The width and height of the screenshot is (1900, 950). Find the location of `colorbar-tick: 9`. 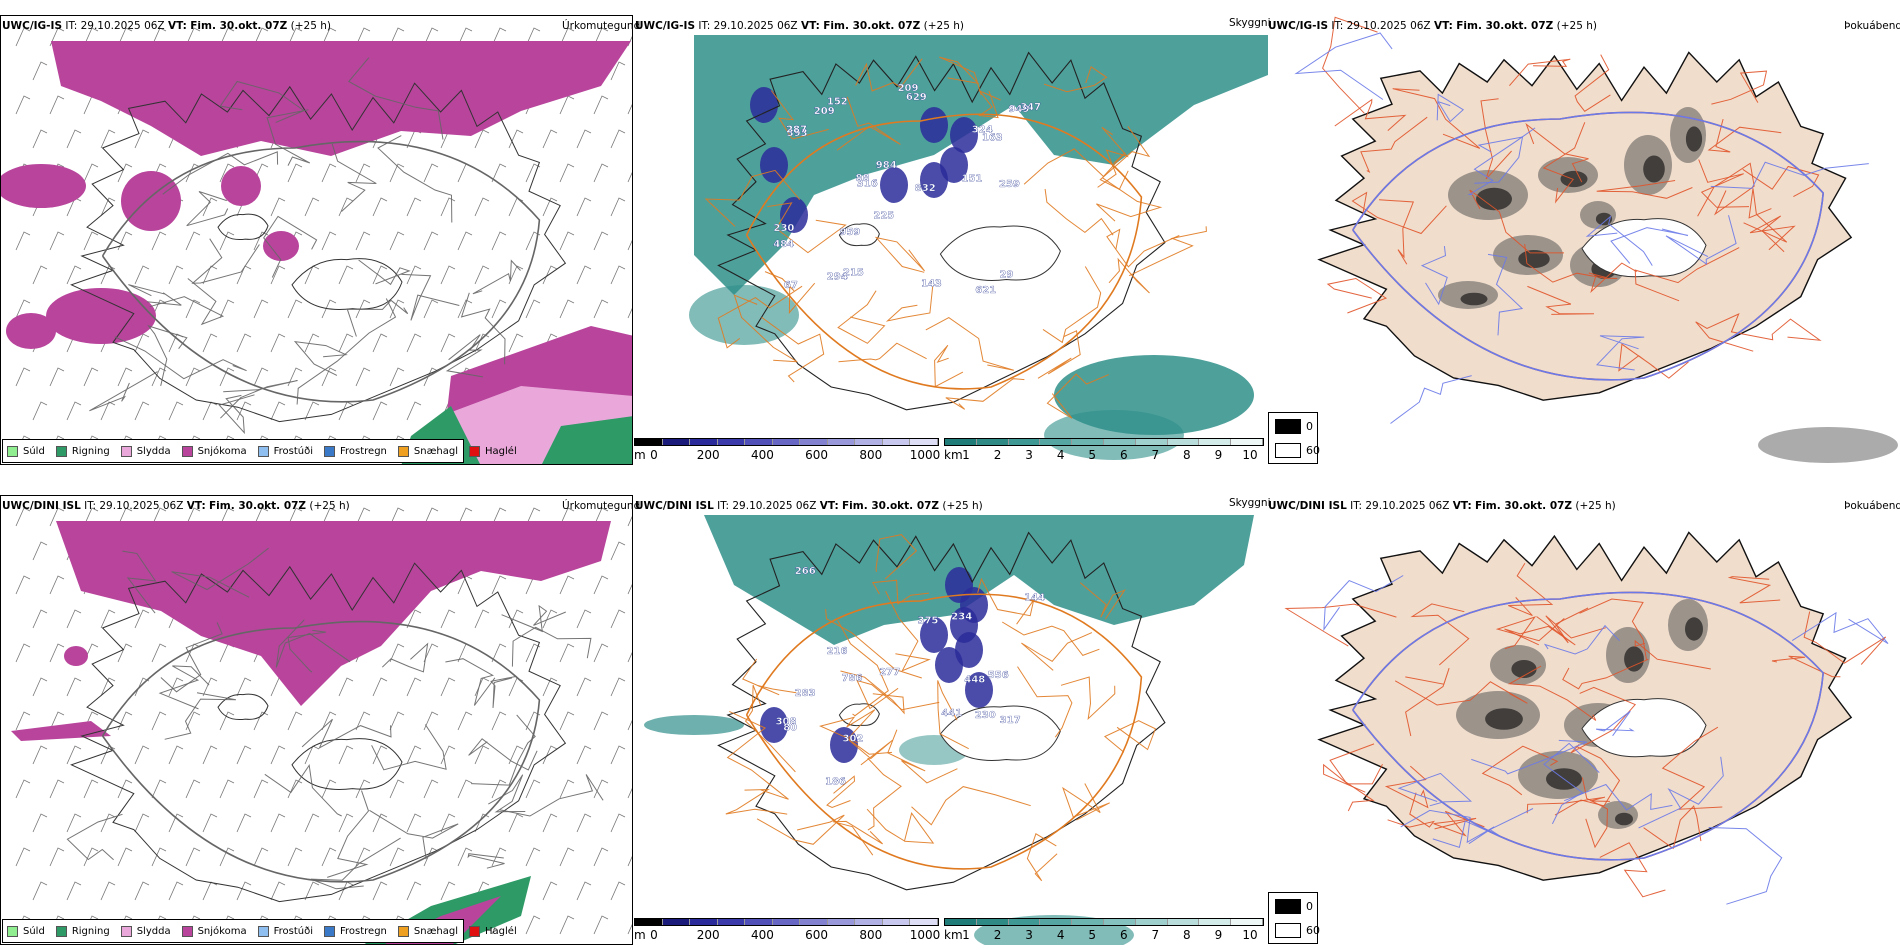

colorbar-tick: 9 is located at coordinates (1218, 455).